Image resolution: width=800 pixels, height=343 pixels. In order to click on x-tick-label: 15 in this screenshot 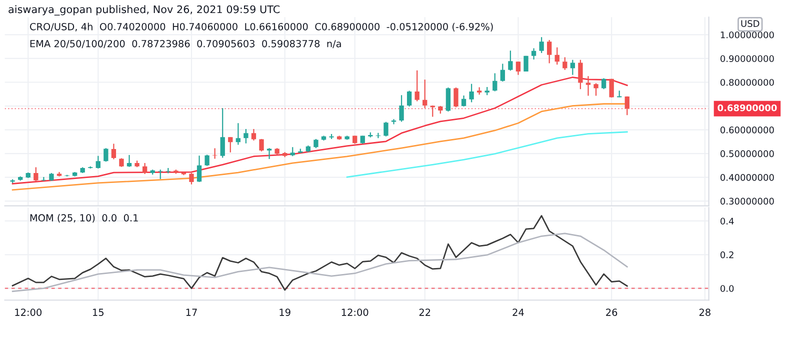, I will do `click(98, 312)`.